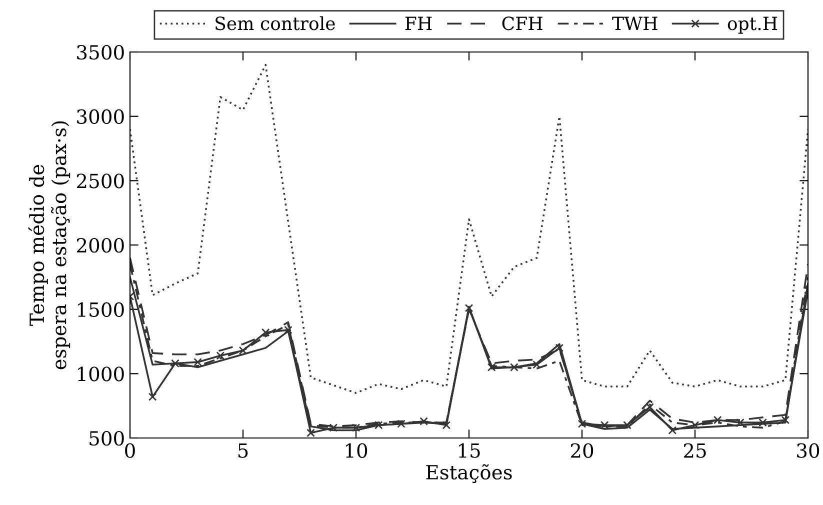 Image resolution: width=823 pixels, height=505 pixels. Describe the element at coordinates (130, 450) in the screenshot. I see `x-tick-label: 0` at that location.